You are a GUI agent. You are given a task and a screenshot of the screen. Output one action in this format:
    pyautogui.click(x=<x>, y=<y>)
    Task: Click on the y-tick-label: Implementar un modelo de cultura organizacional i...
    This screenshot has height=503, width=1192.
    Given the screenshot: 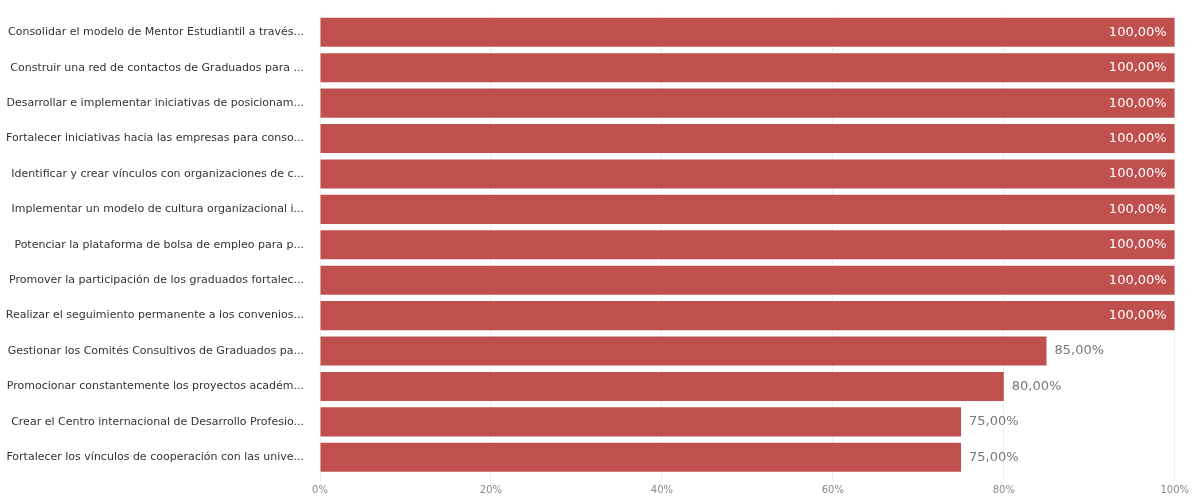 What is the action you would take?
    pyautogui.click(x=157, y=209)
    